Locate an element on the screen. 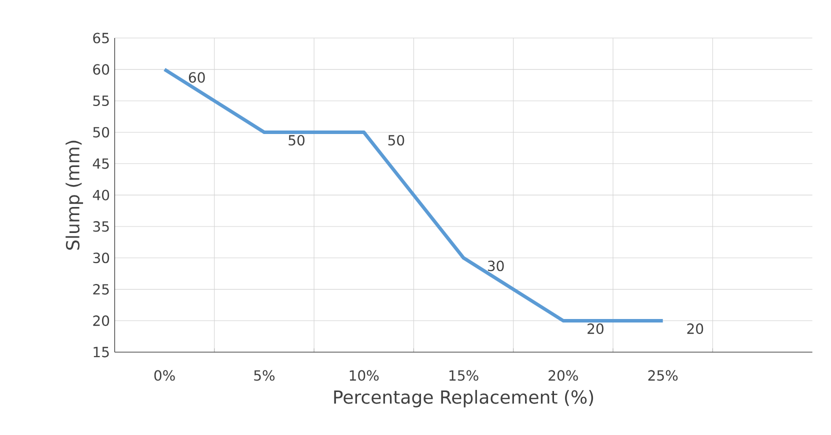 This screenshot has width=831, height=435. y-tick-label: 25 is located at coordinates (101, 289).